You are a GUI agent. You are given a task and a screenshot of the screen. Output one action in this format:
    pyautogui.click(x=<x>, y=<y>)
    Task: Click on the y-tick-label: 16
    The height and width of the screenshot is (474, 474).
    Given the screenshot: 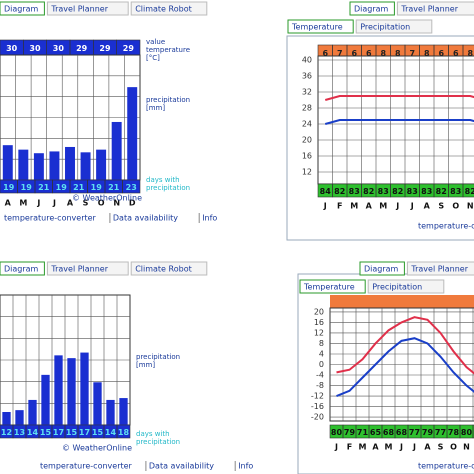 What is the action you would take?
    pyautogui.click(x=307, y=156)
    